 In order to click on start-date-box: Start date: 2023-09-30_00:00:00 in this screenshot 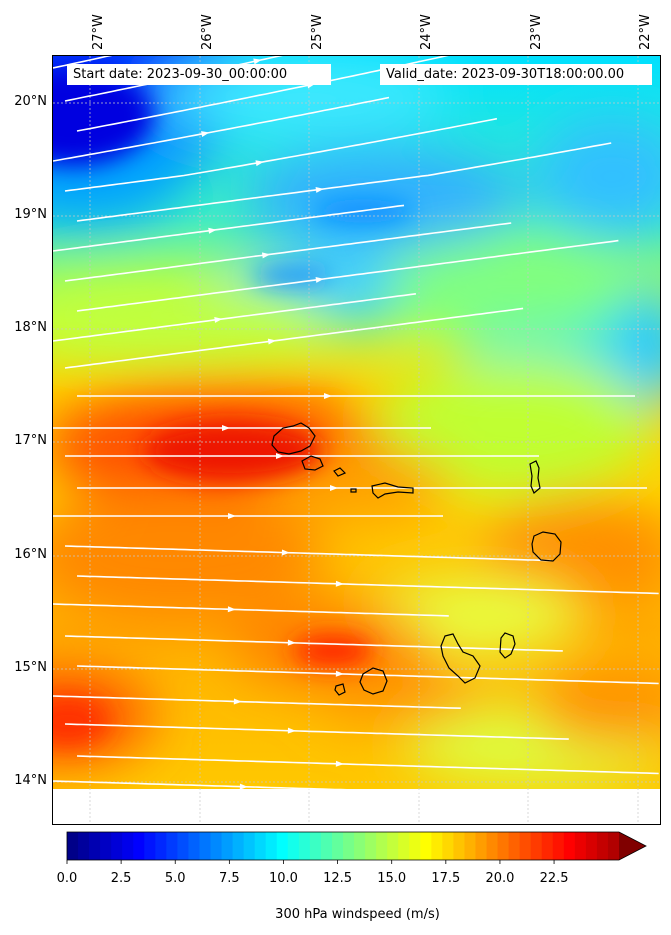, I will do `click(199, 74)`.